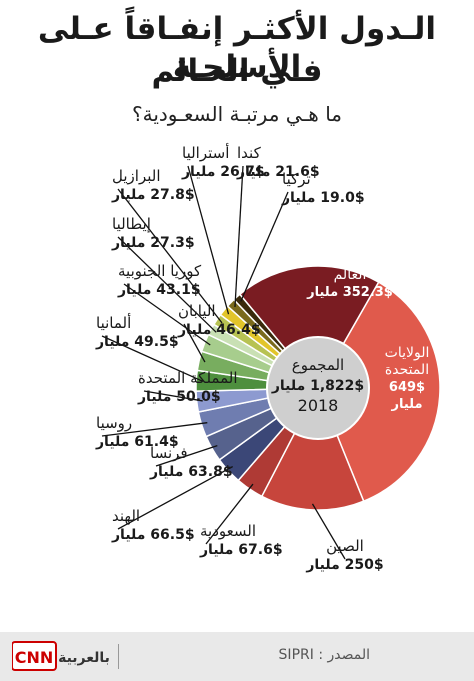  What do you see at coordinates (113, 322) in the screenshot?
I see `slice-name-label: ألمانيا` at bounding box center [113, 322].